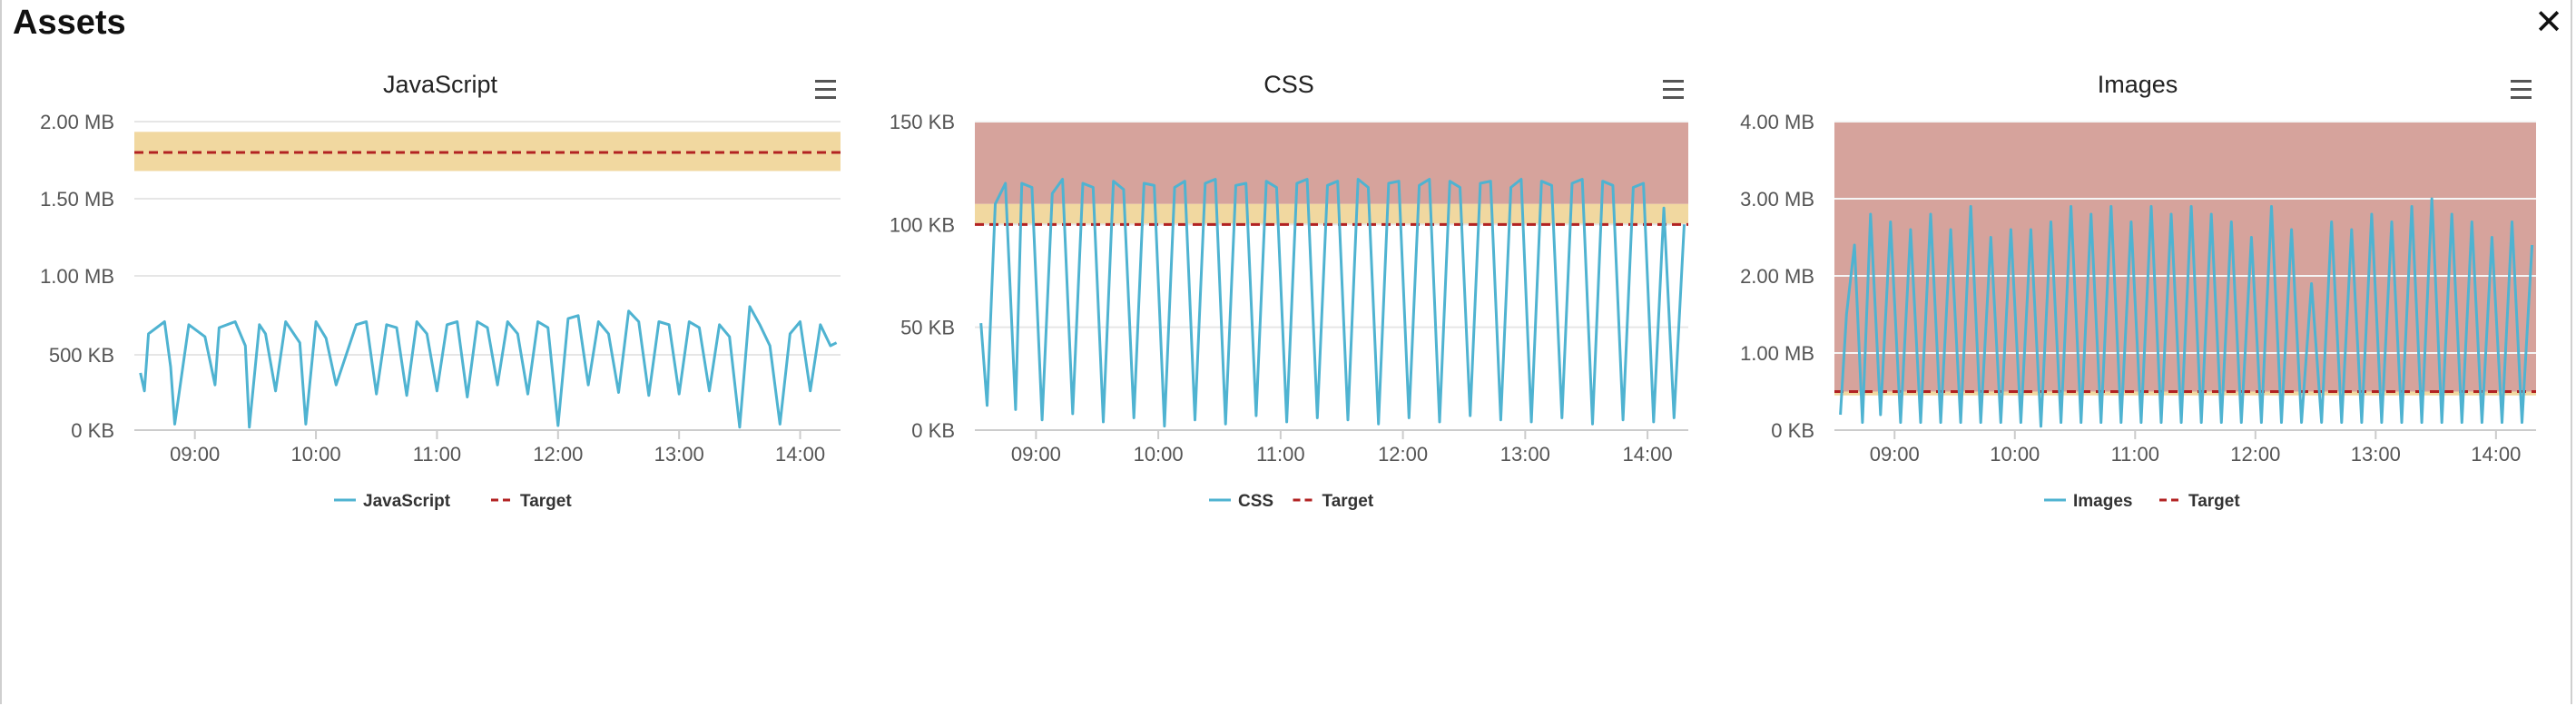  What do you see at coordinates (1291, 502) in the screenshot?
I see `legend: CSS Target` at bounding box center [1291, 502].